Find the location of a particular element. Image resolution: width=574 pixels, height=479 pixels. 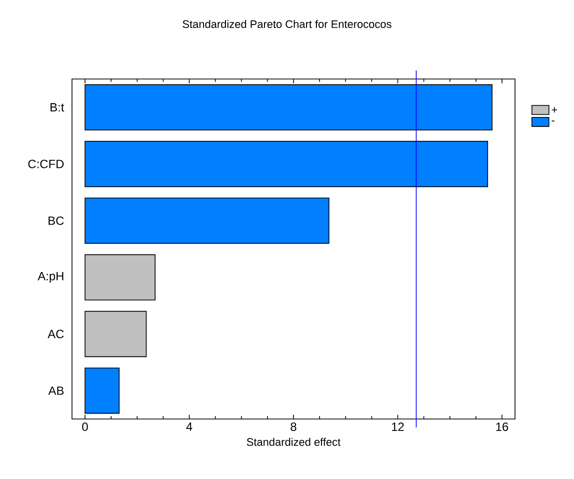

y-tick-label: BC is located at coordinates (56, 220).